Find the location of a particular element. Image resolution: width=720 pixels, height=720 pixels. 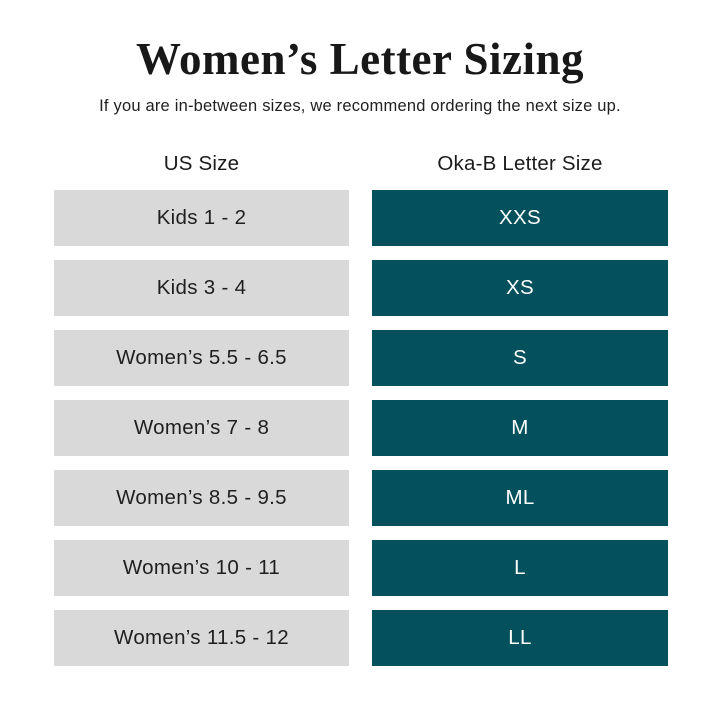

letter-size-cell: S is located at coordinates (520, 358).